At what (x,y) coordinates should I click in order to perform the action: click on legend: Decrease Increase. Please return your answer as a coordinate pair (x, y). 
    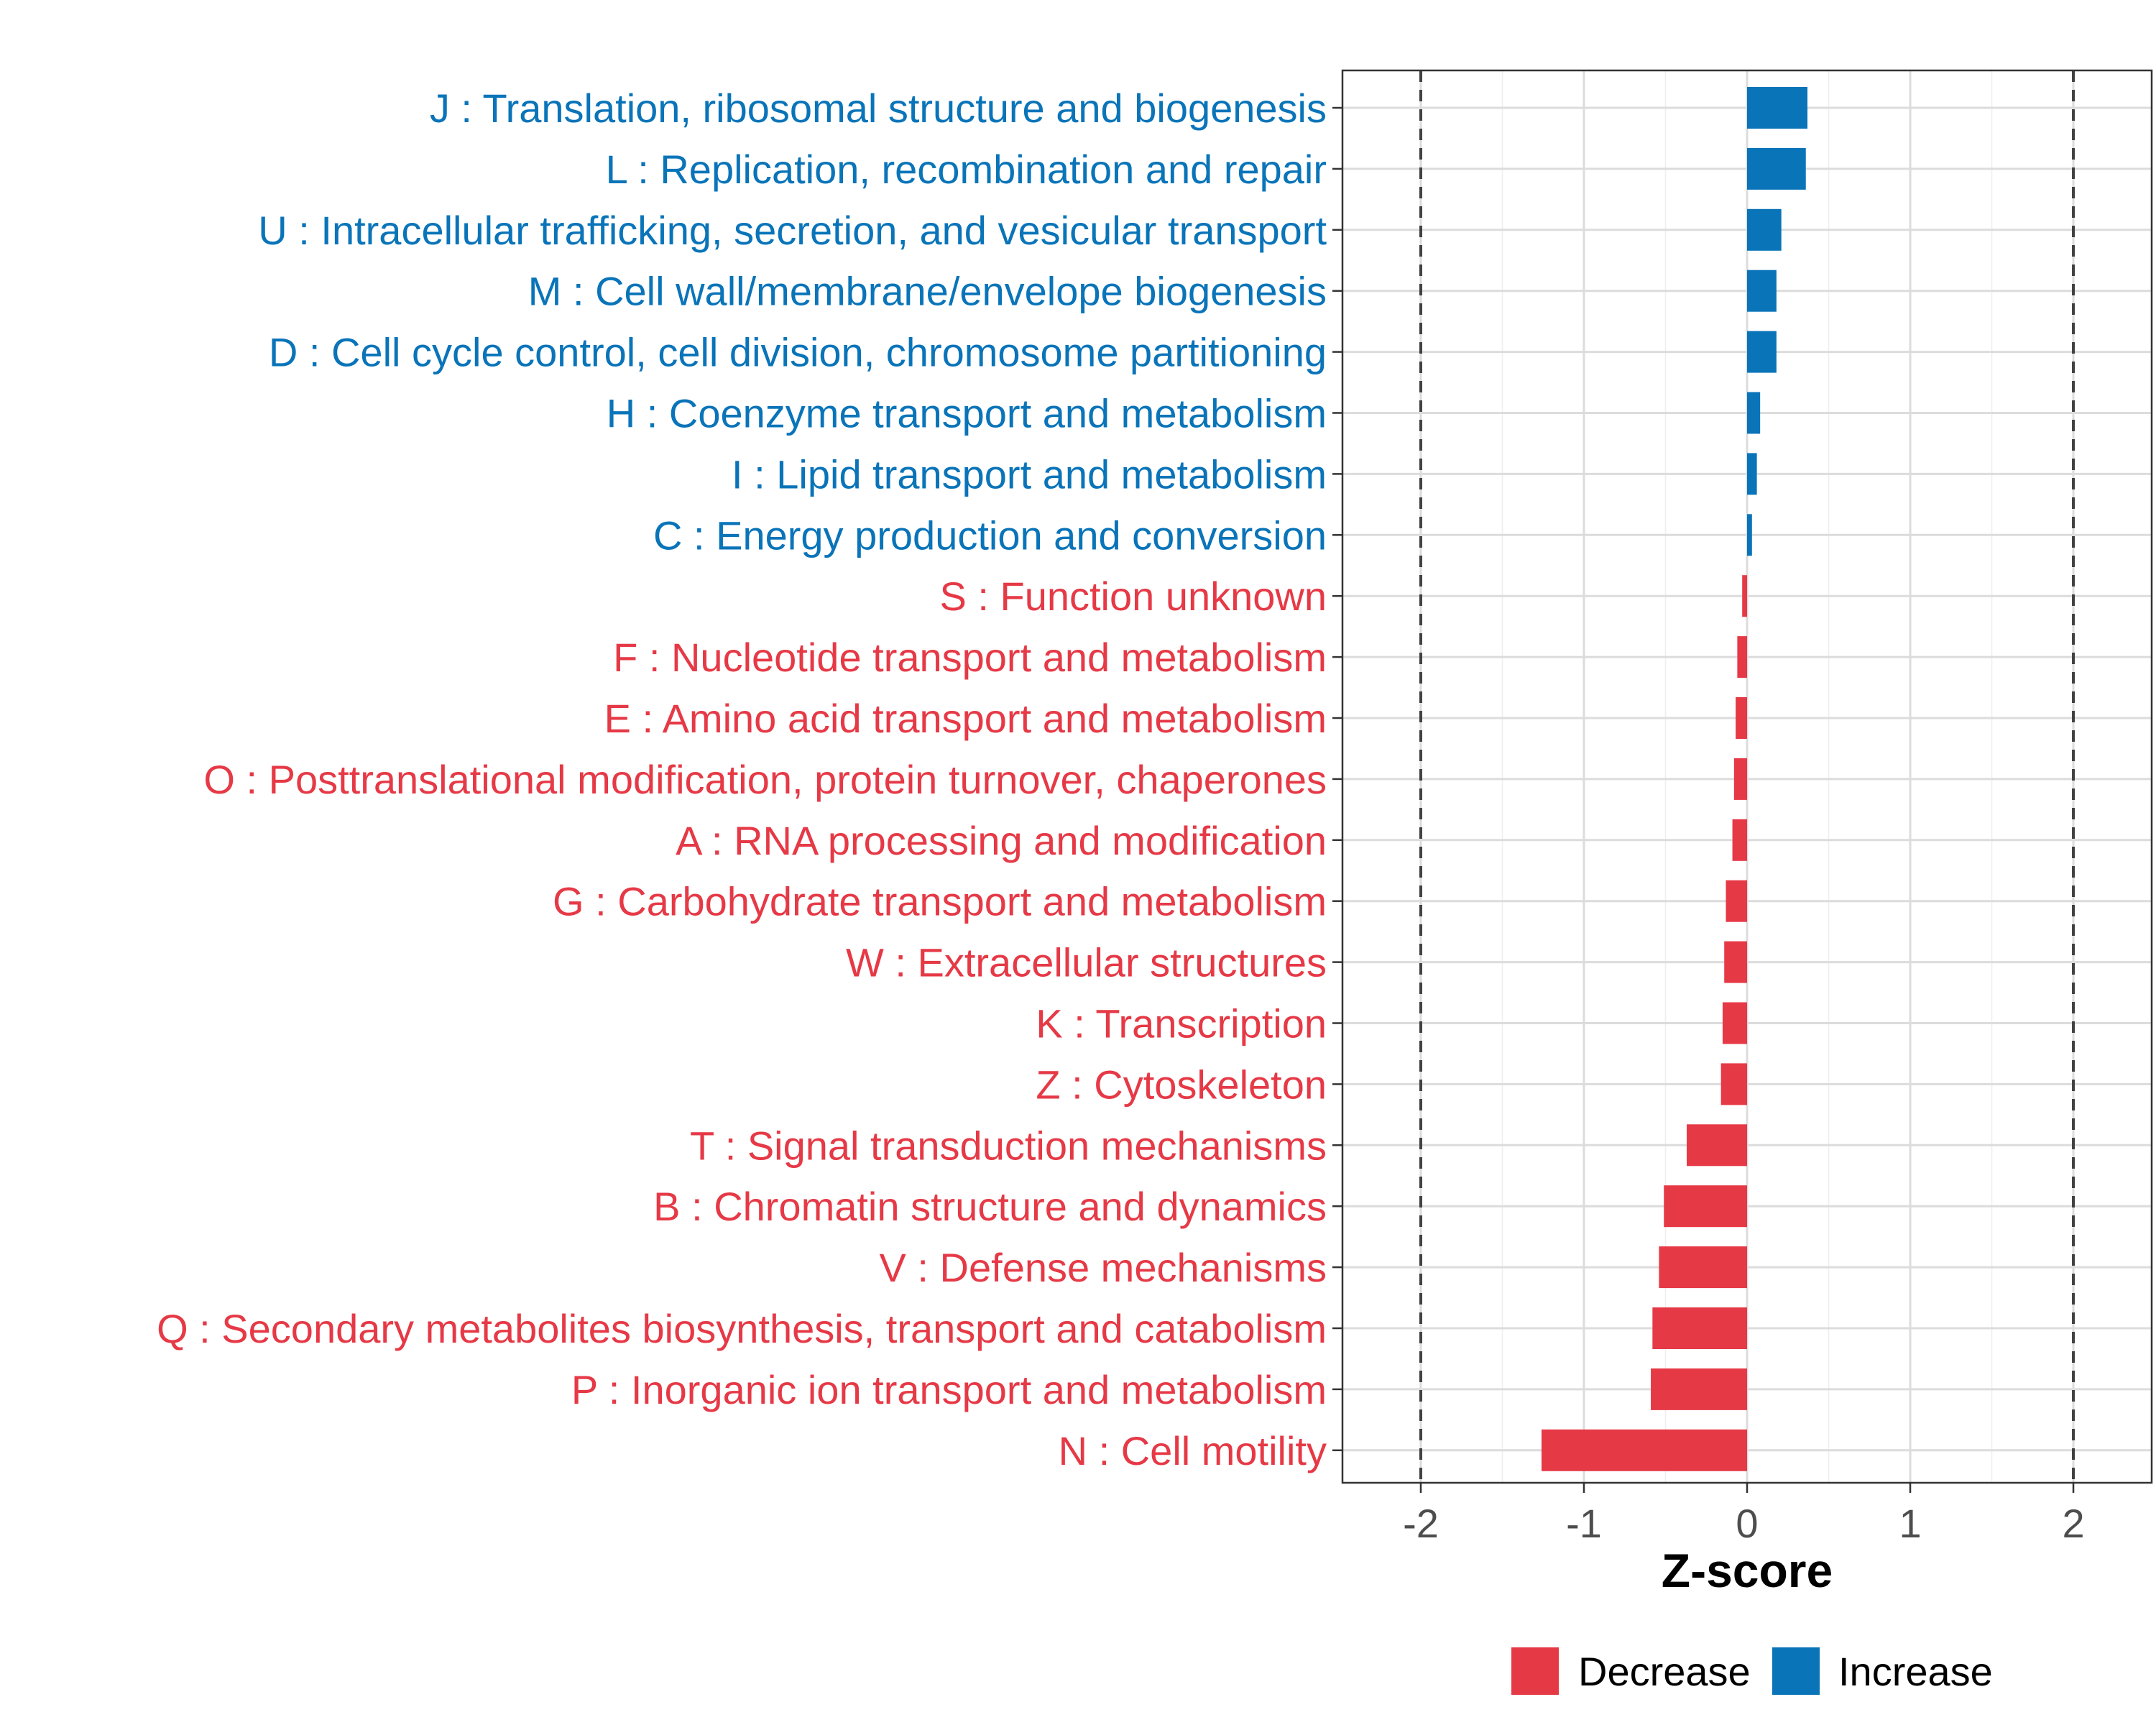
    Looking at the image, I should click on (1752, 1671).